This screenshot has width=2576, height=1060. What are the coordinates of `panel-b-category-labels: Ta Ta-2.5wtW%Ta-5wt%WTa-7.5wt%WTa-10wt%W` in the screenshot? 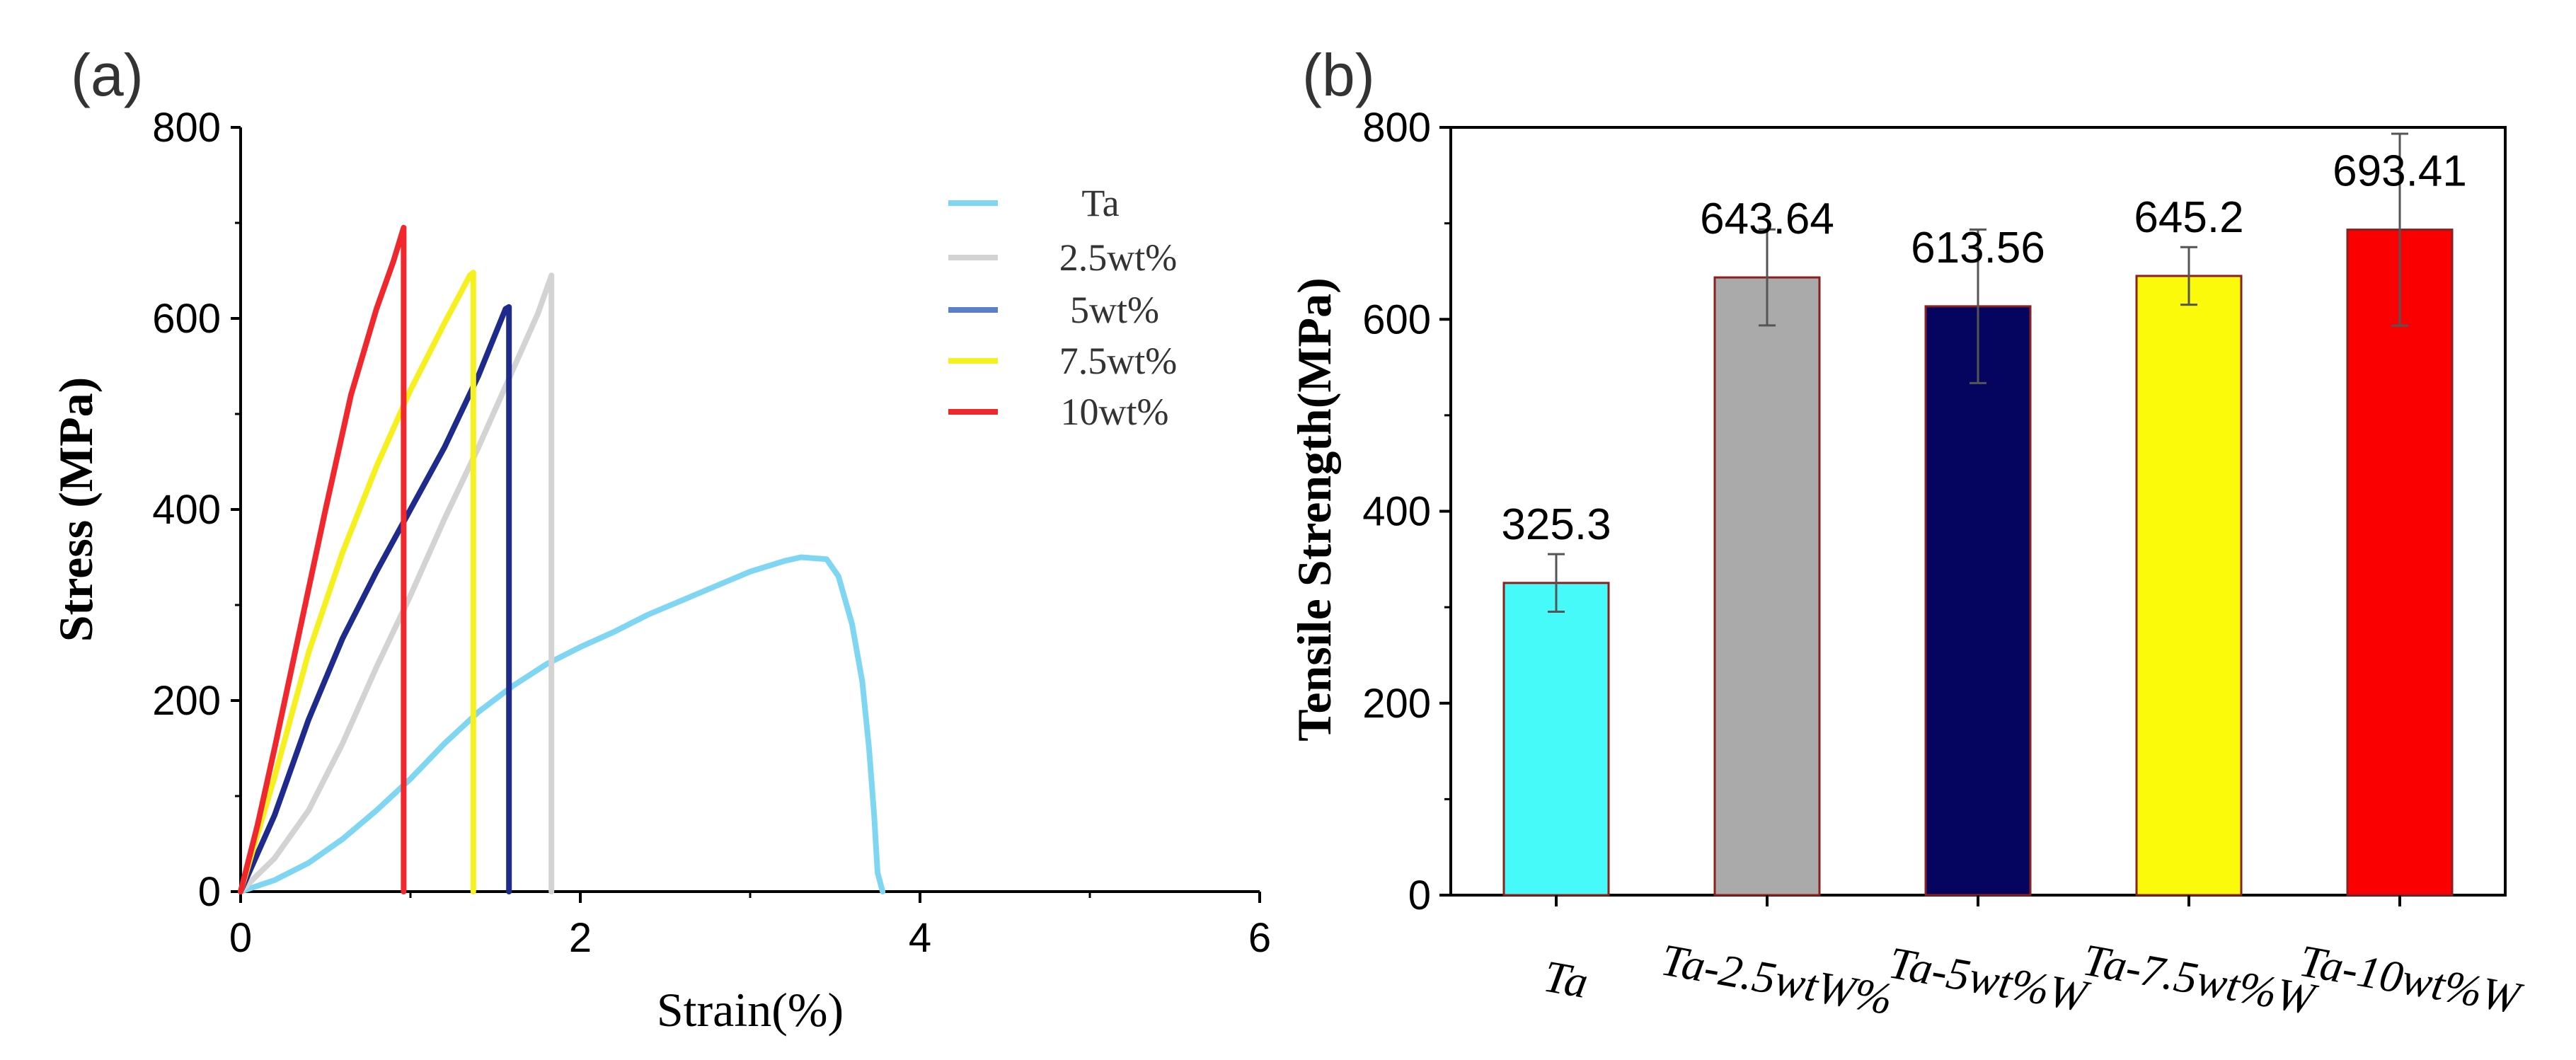 It's located at (2034, 980).